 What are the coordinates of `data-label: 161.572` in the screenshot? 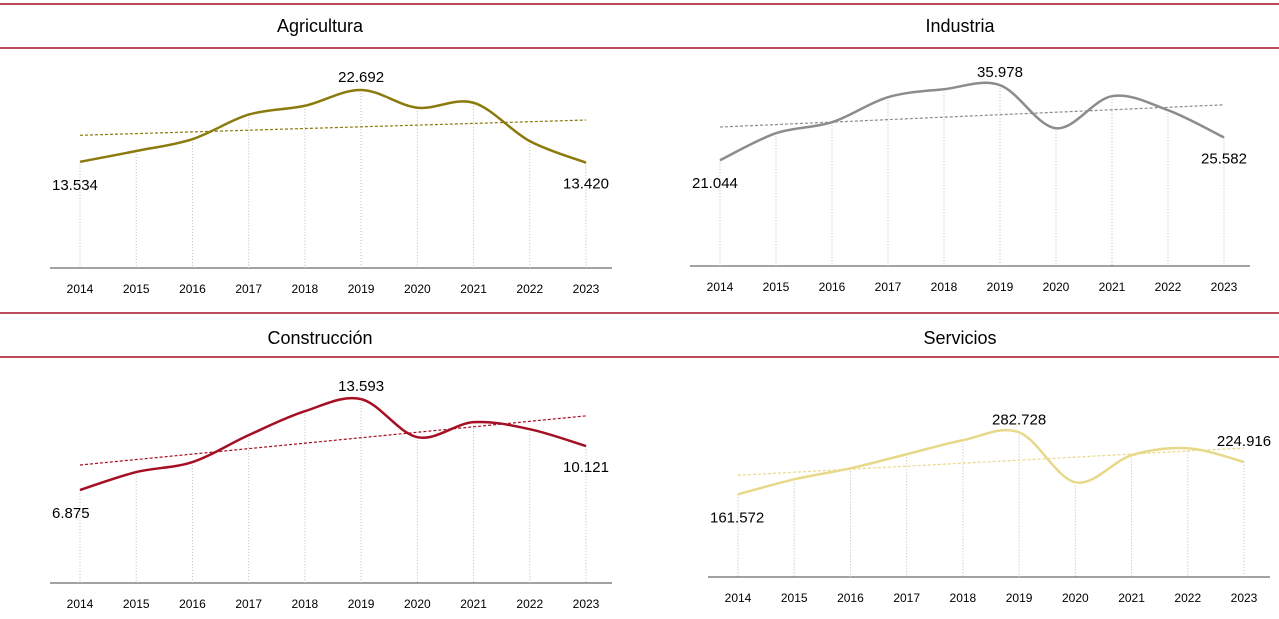 It's located at (737, 517).